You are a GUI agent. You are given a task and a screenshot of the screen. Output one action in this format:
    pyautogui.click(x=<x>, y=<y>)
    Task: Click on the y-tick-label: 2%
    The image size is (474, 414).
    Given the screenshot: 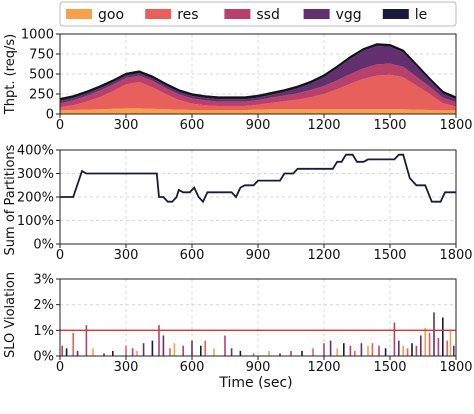 What is the action you would take?
    pyautogui.click(x=43, y=305)
    